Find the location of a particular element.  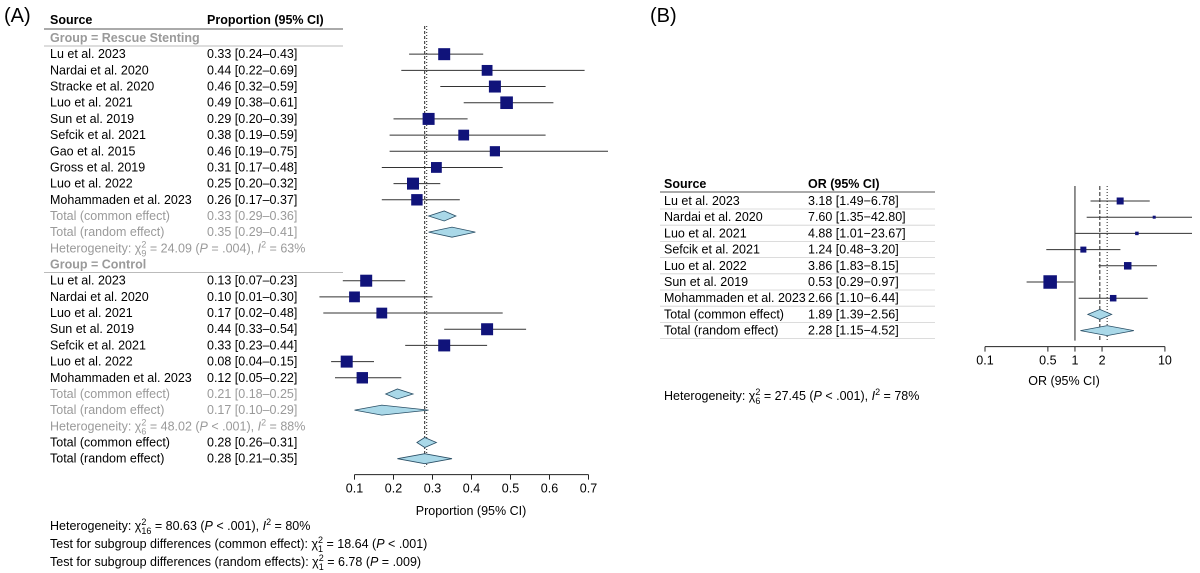

panel-b-xlabel: OR (95% CI) is located at coordinates (1064, 381).